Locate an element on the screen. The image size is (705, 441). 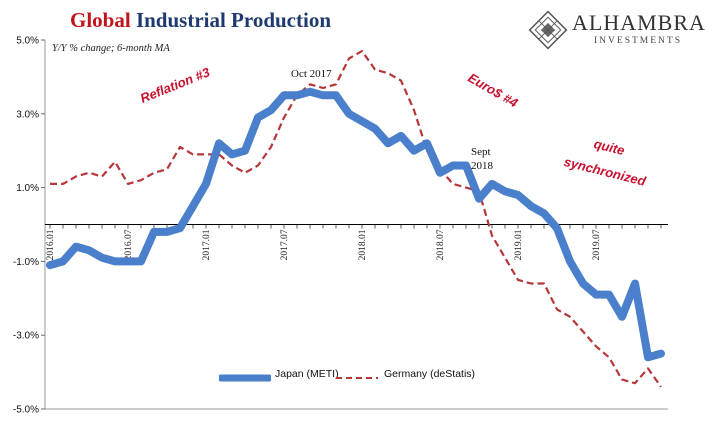
x-tick-label: 2018.01 is located at coordinates (363, 244).